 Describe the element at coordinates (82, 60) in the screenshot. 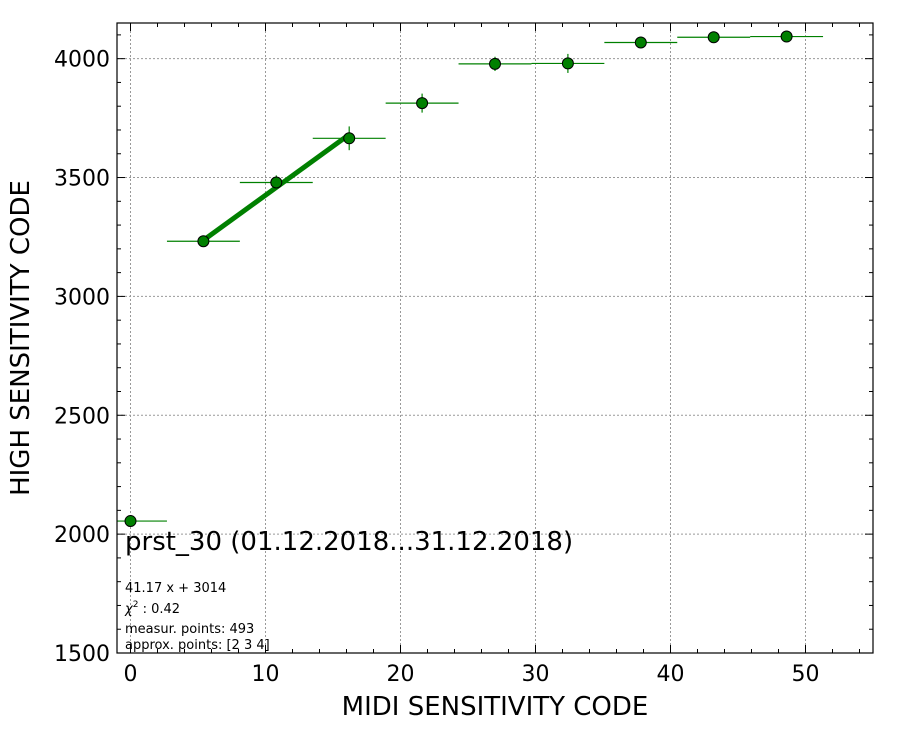

I see `y-tick-label: 4000` at that location.